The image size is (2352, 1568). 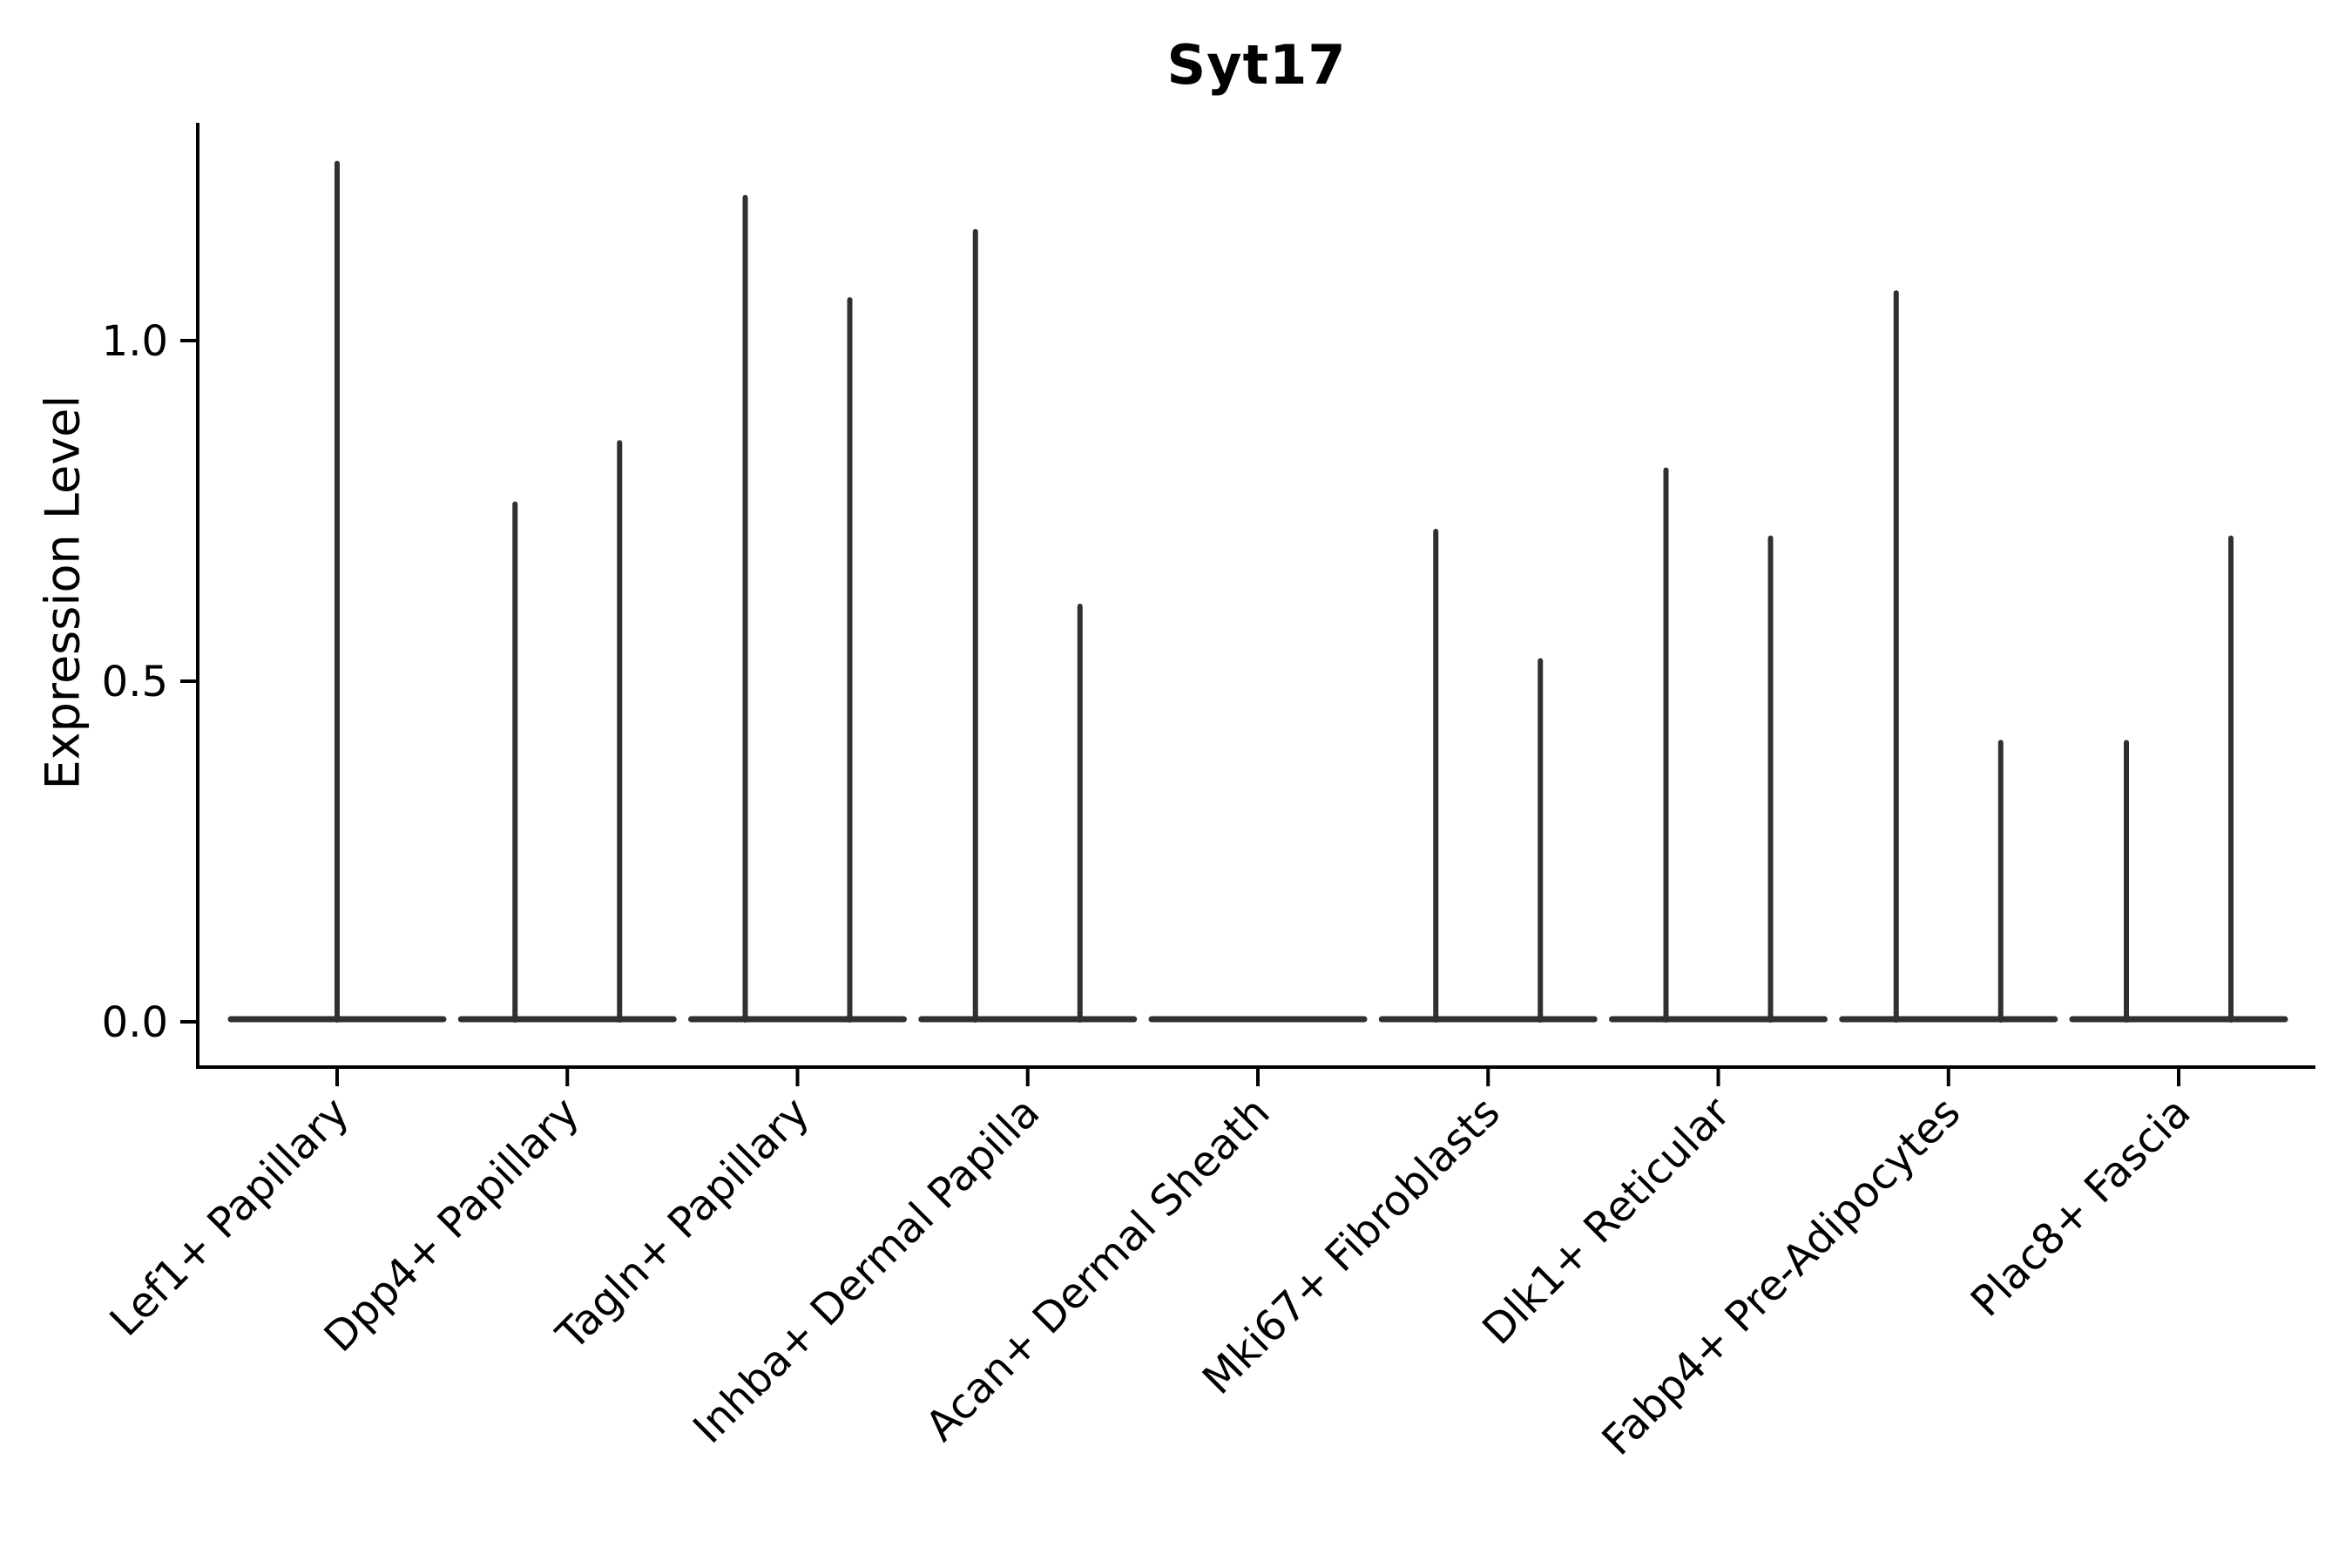 I want to click on y-tick-label: 1.0, so click(x=135, y=341).